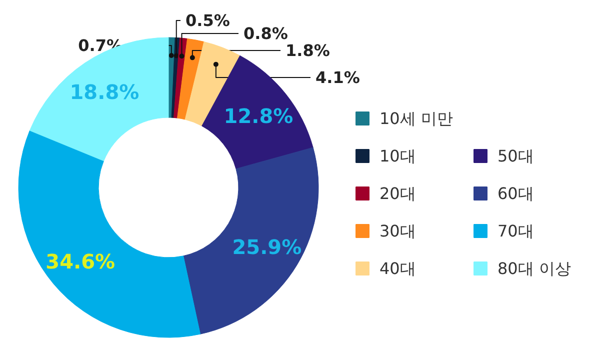  Describe the element at coordinates (516, 231) in the screenshot. I see `legend-label: 70대` at that location.